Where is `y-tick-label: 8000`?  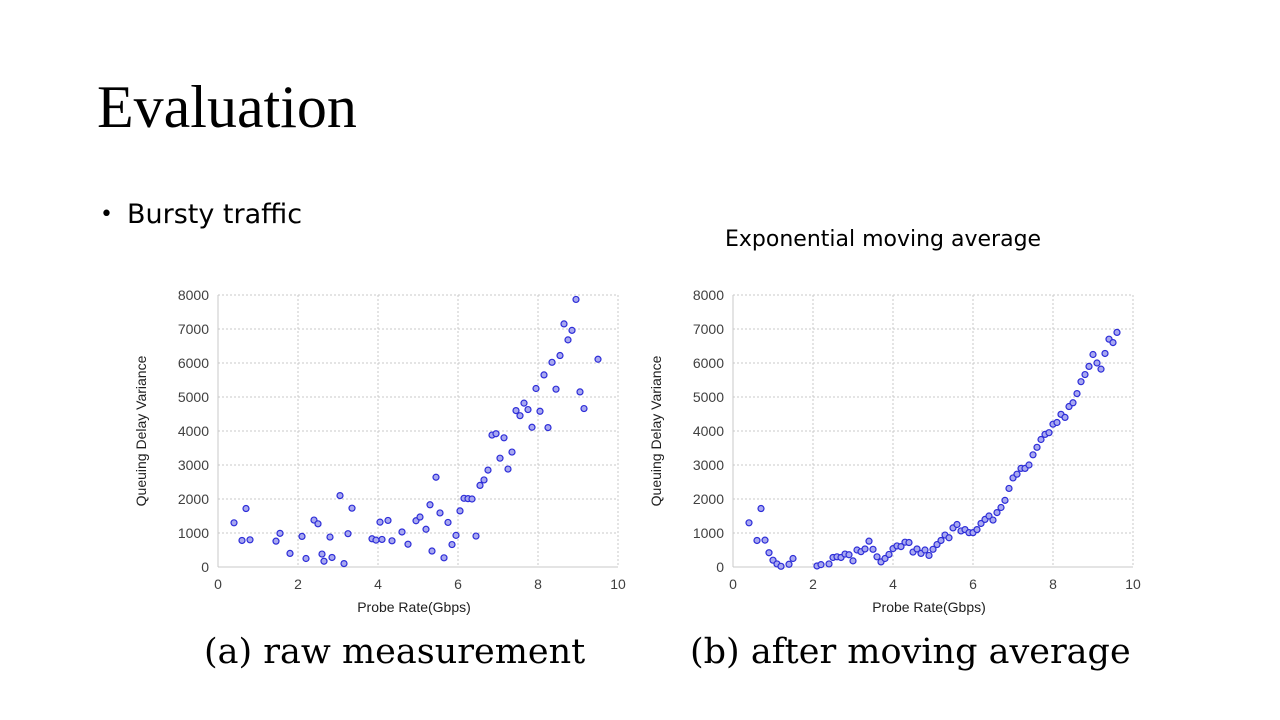
y-tick-label: 8000 is located at coordinates (708, 295).